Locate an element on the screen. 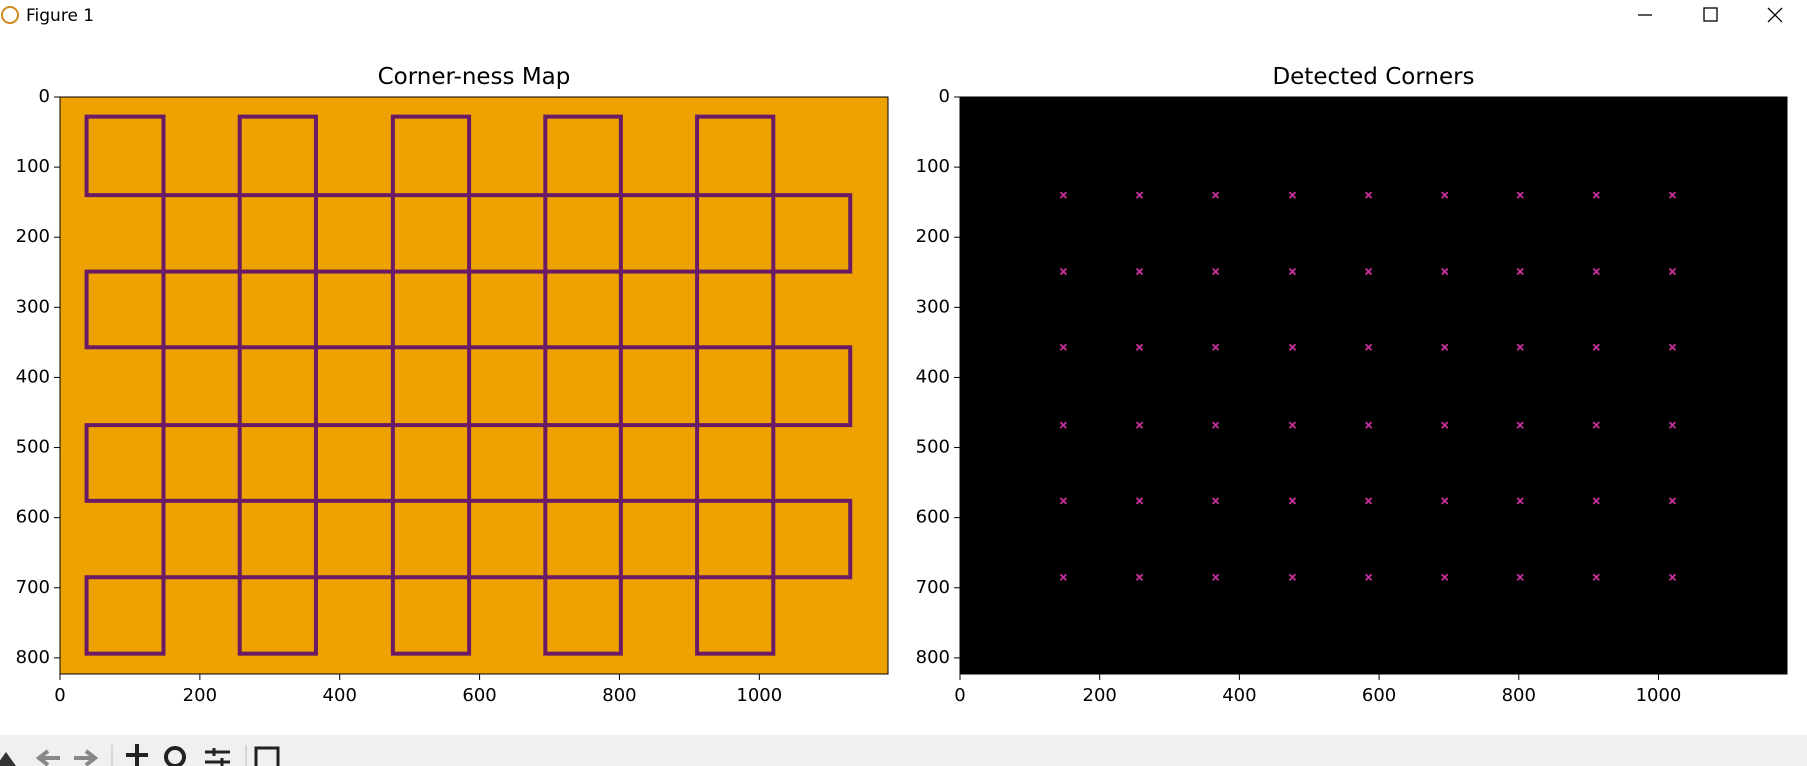 The height and width of the screenshot is (766, 1807). window-title: Figure 1 is located at coordinates (60, 16).